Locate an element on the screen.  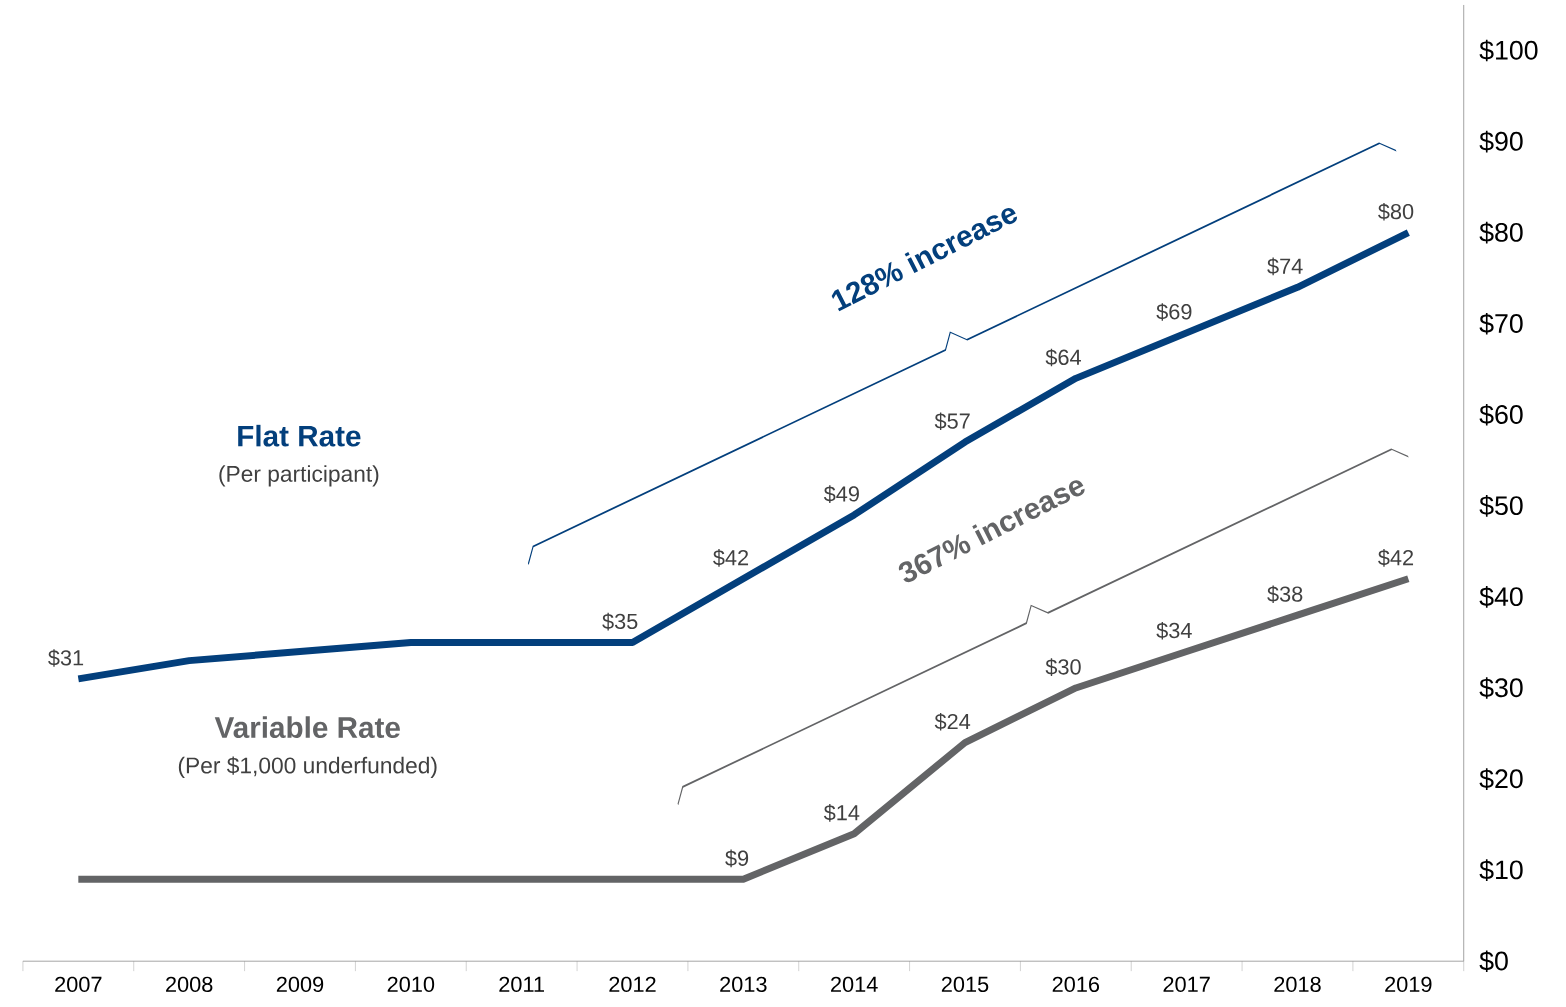
y-tick-label: $20 is located at coordinates (1501, 779).